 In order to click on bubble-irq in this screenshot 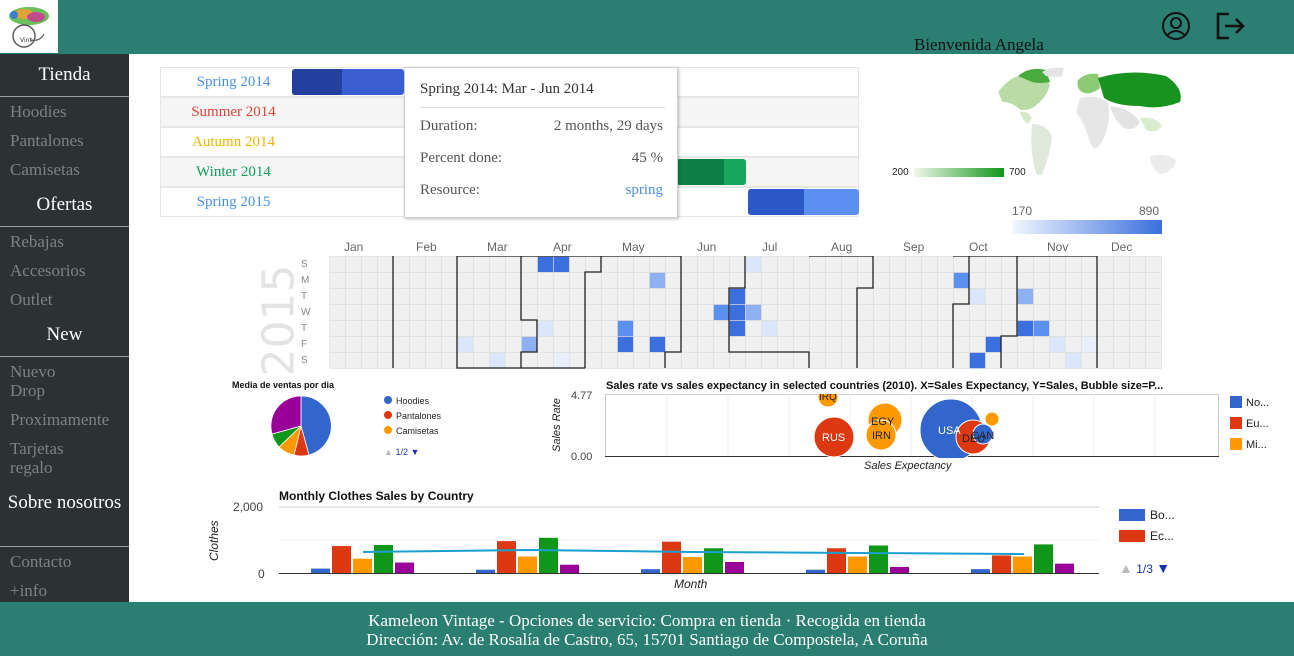, I will do `click(828, 401)`.